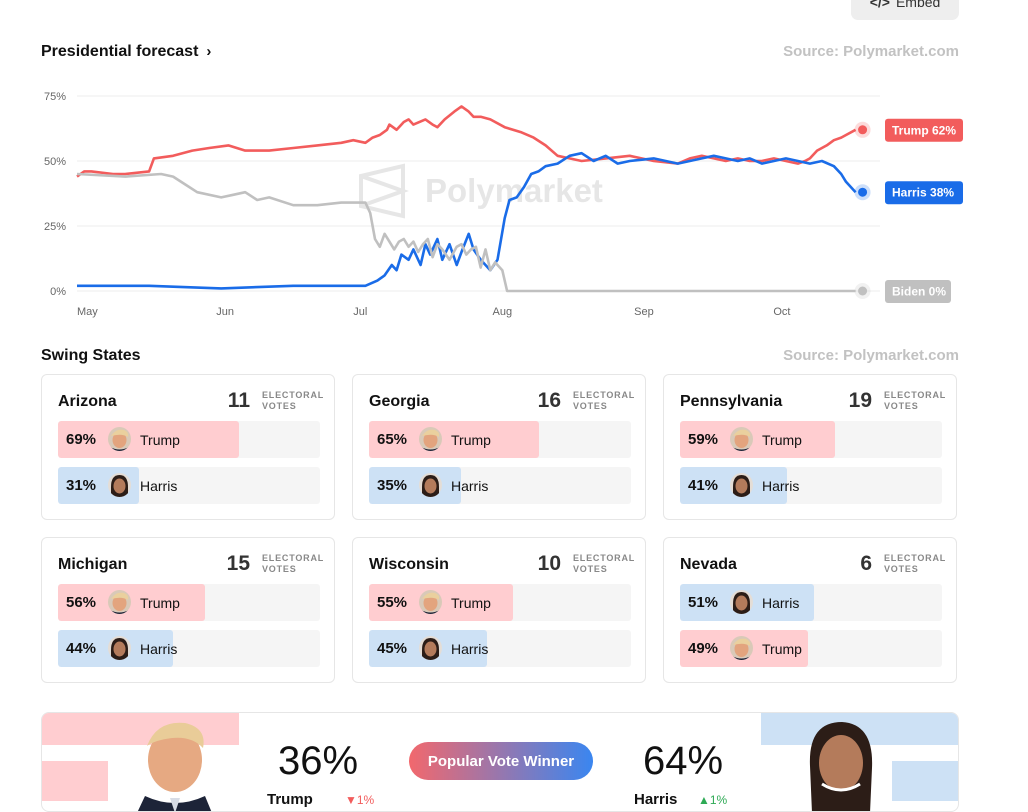 The image size is (1028, 812). Describe the element at coordinates (174, 766) in the screenshot. I see `trump-portrait` at that location.